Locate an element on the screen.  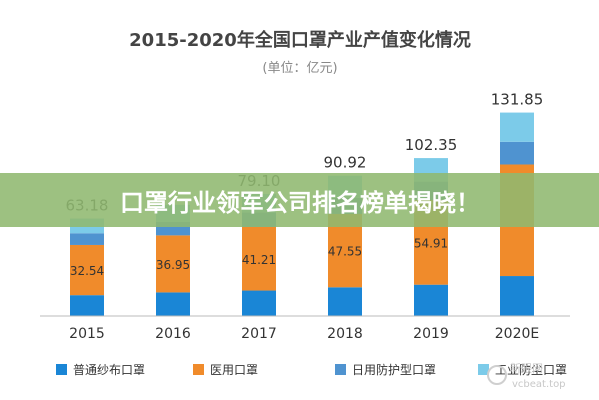
banner-title: 口罩行业领军公司排名榜单揭晓！ is located at coordinates (300, 203).